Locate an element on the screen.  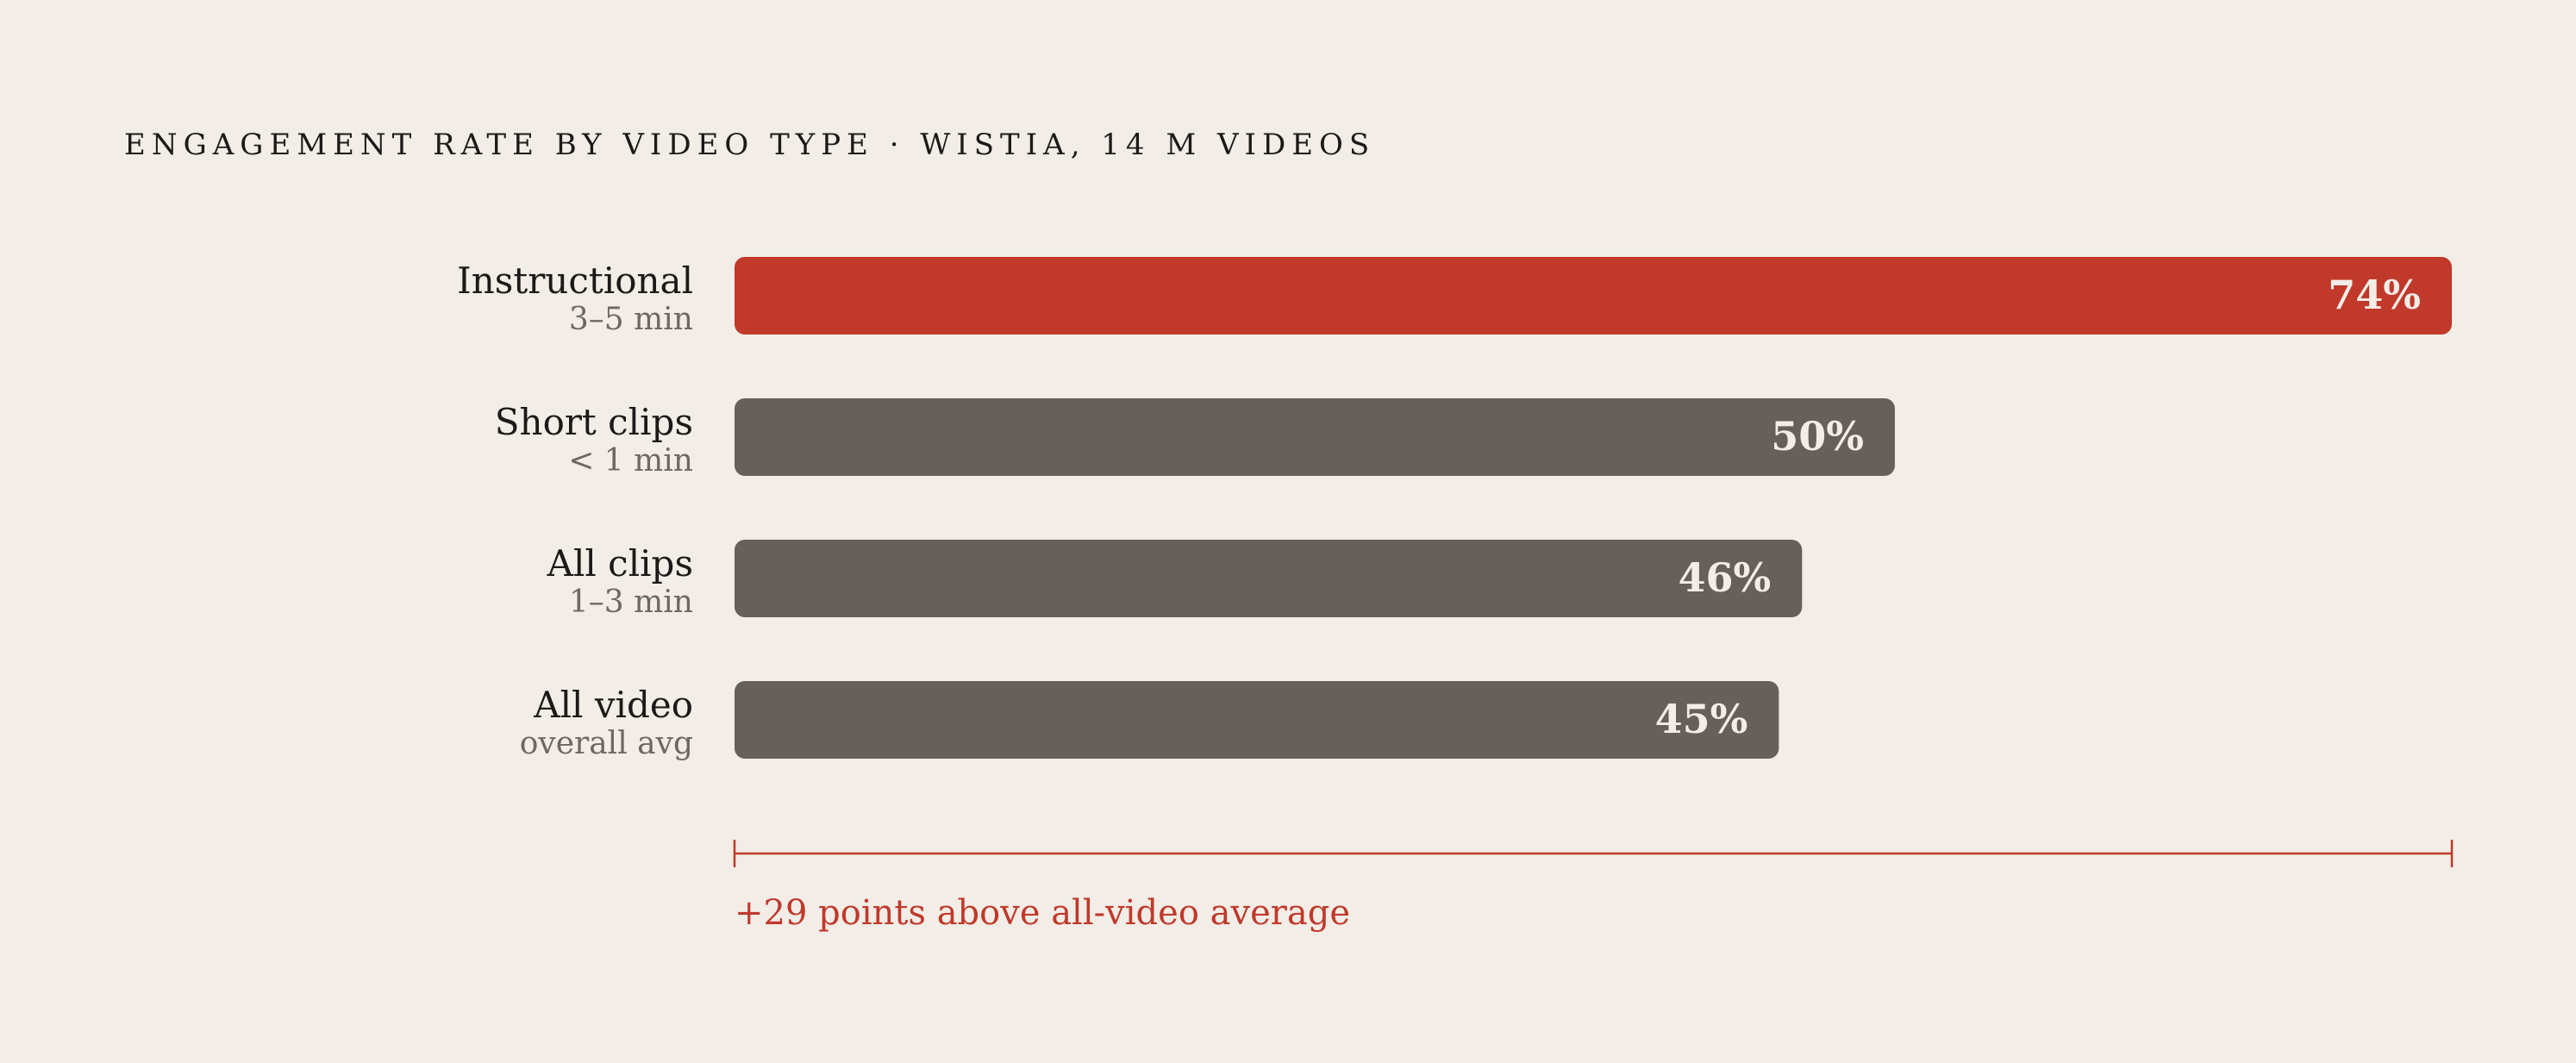
category-sublabel: 3–5 min is located at coordinates (631, 319).